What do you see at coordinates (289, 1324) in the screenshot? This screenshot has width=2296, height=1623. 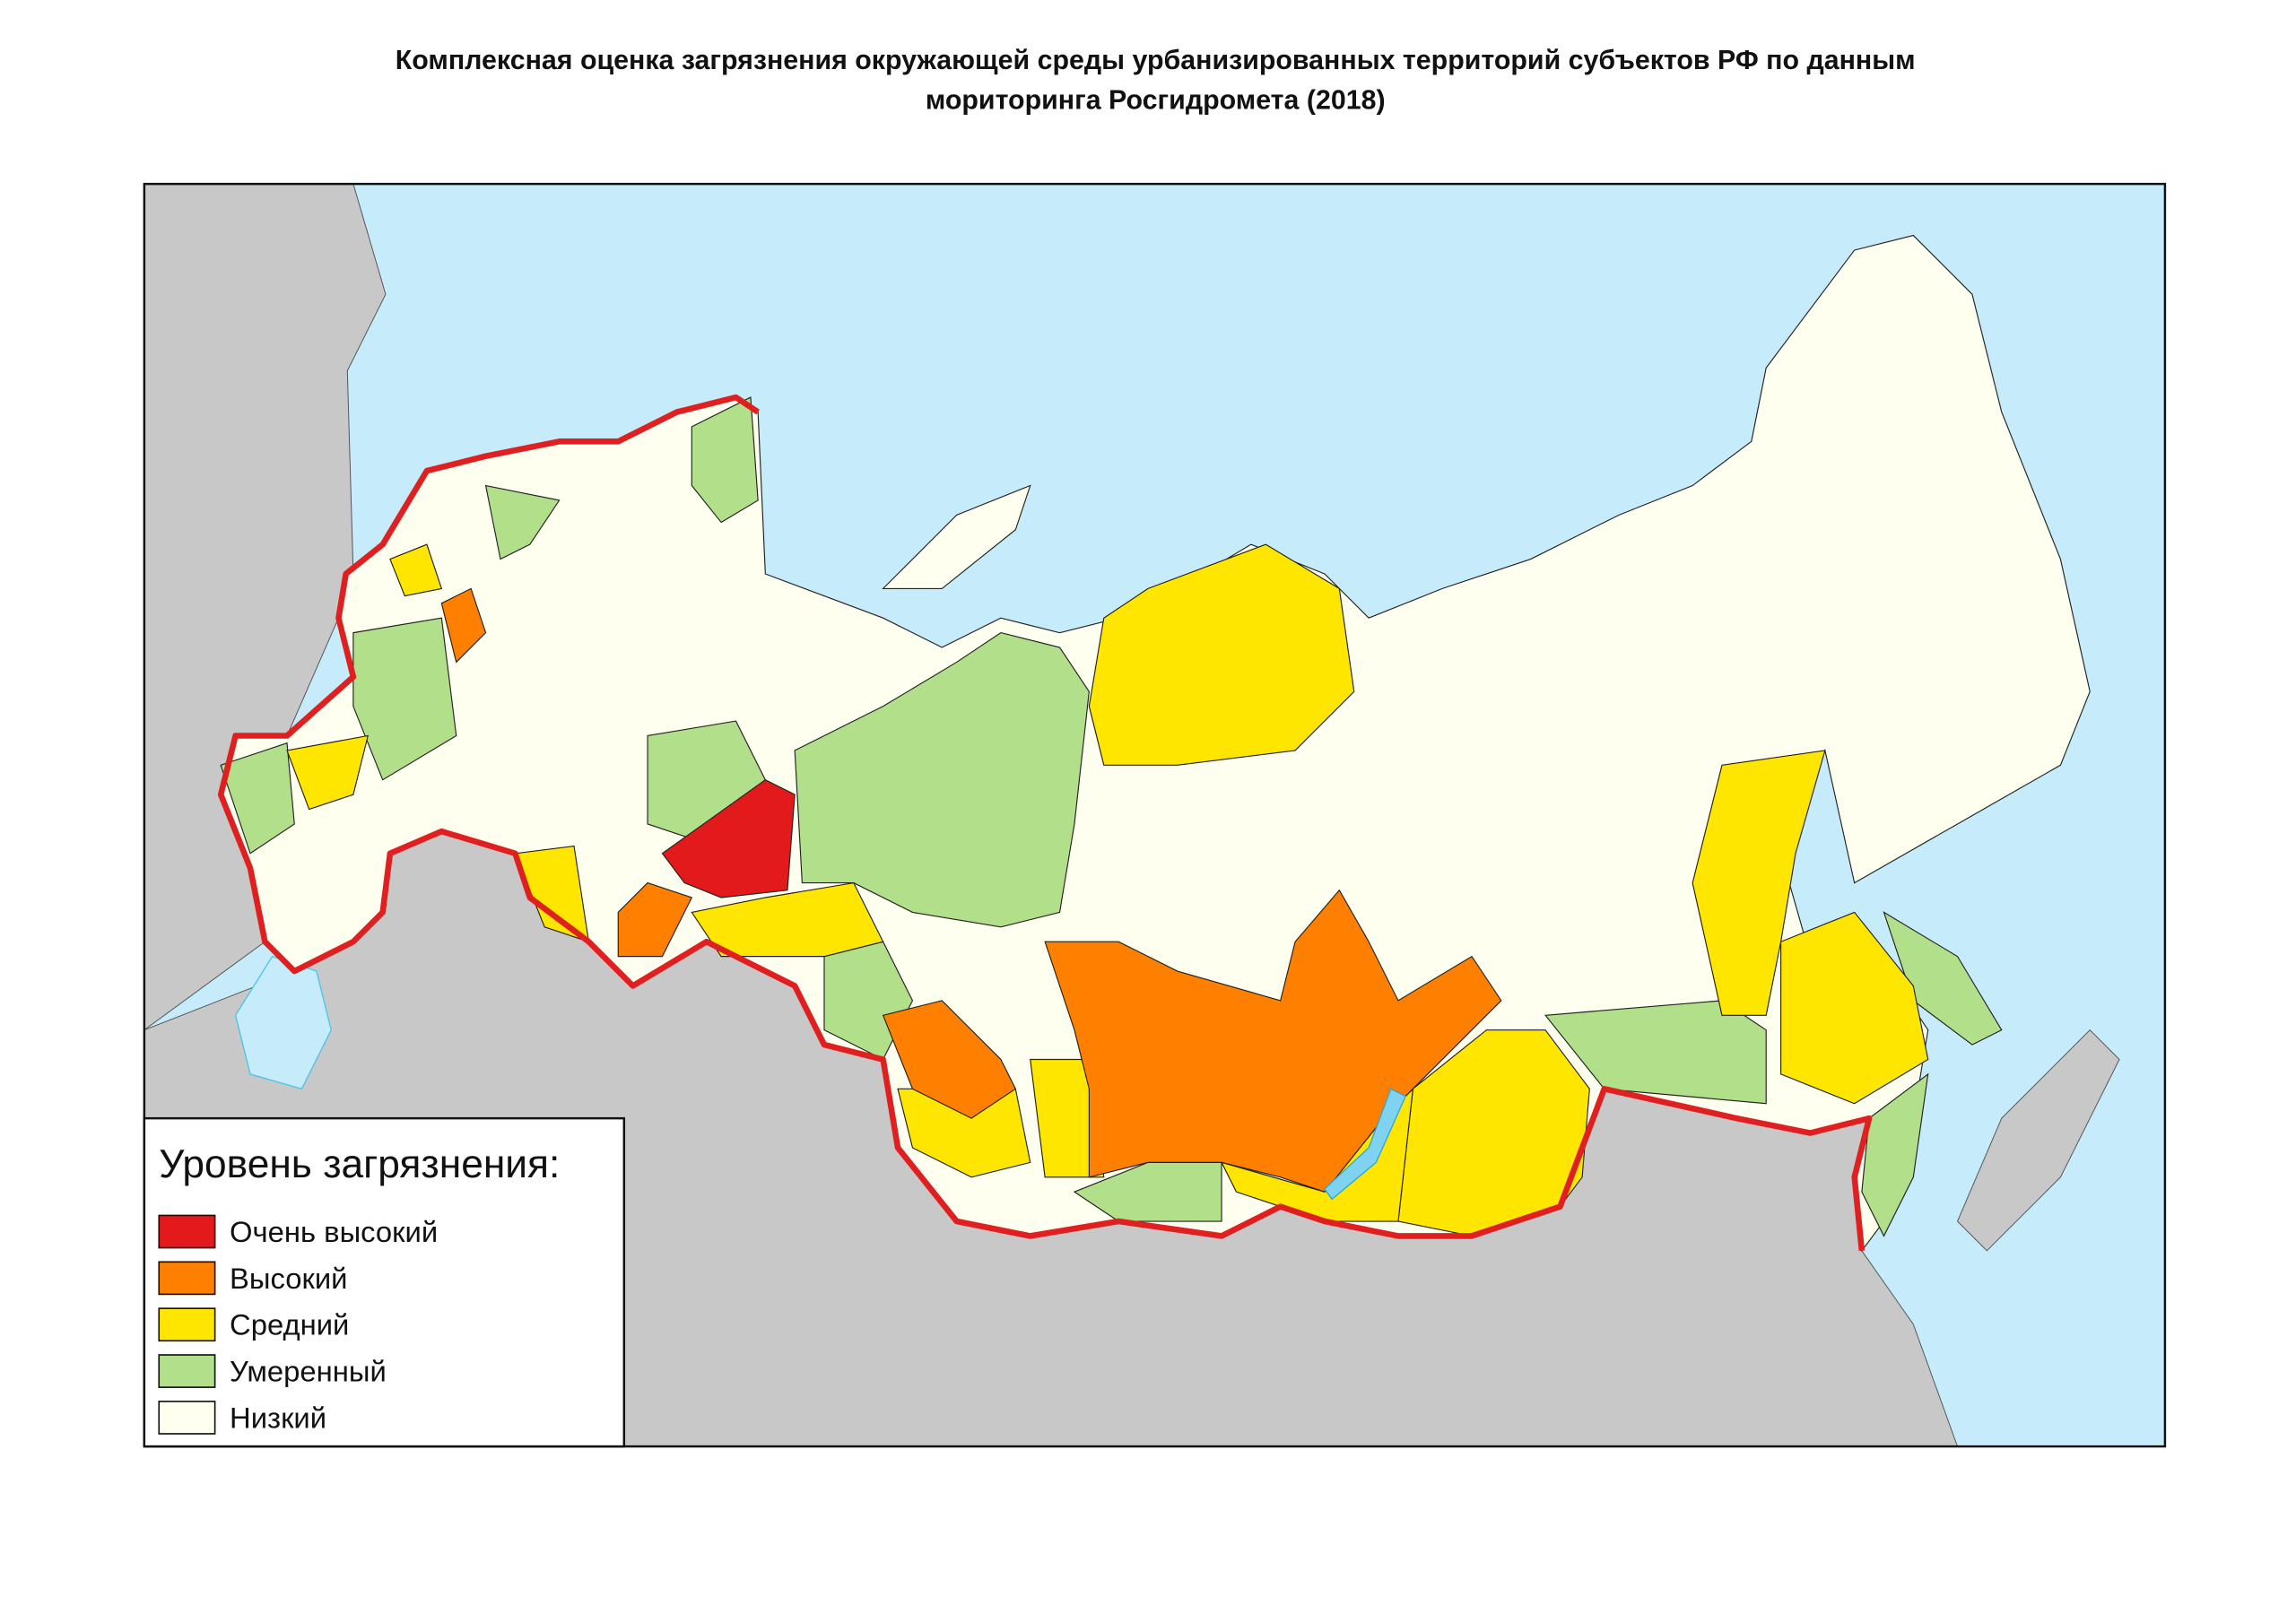 I see `legend-label: Средний` at bounding box center [289, 1324].